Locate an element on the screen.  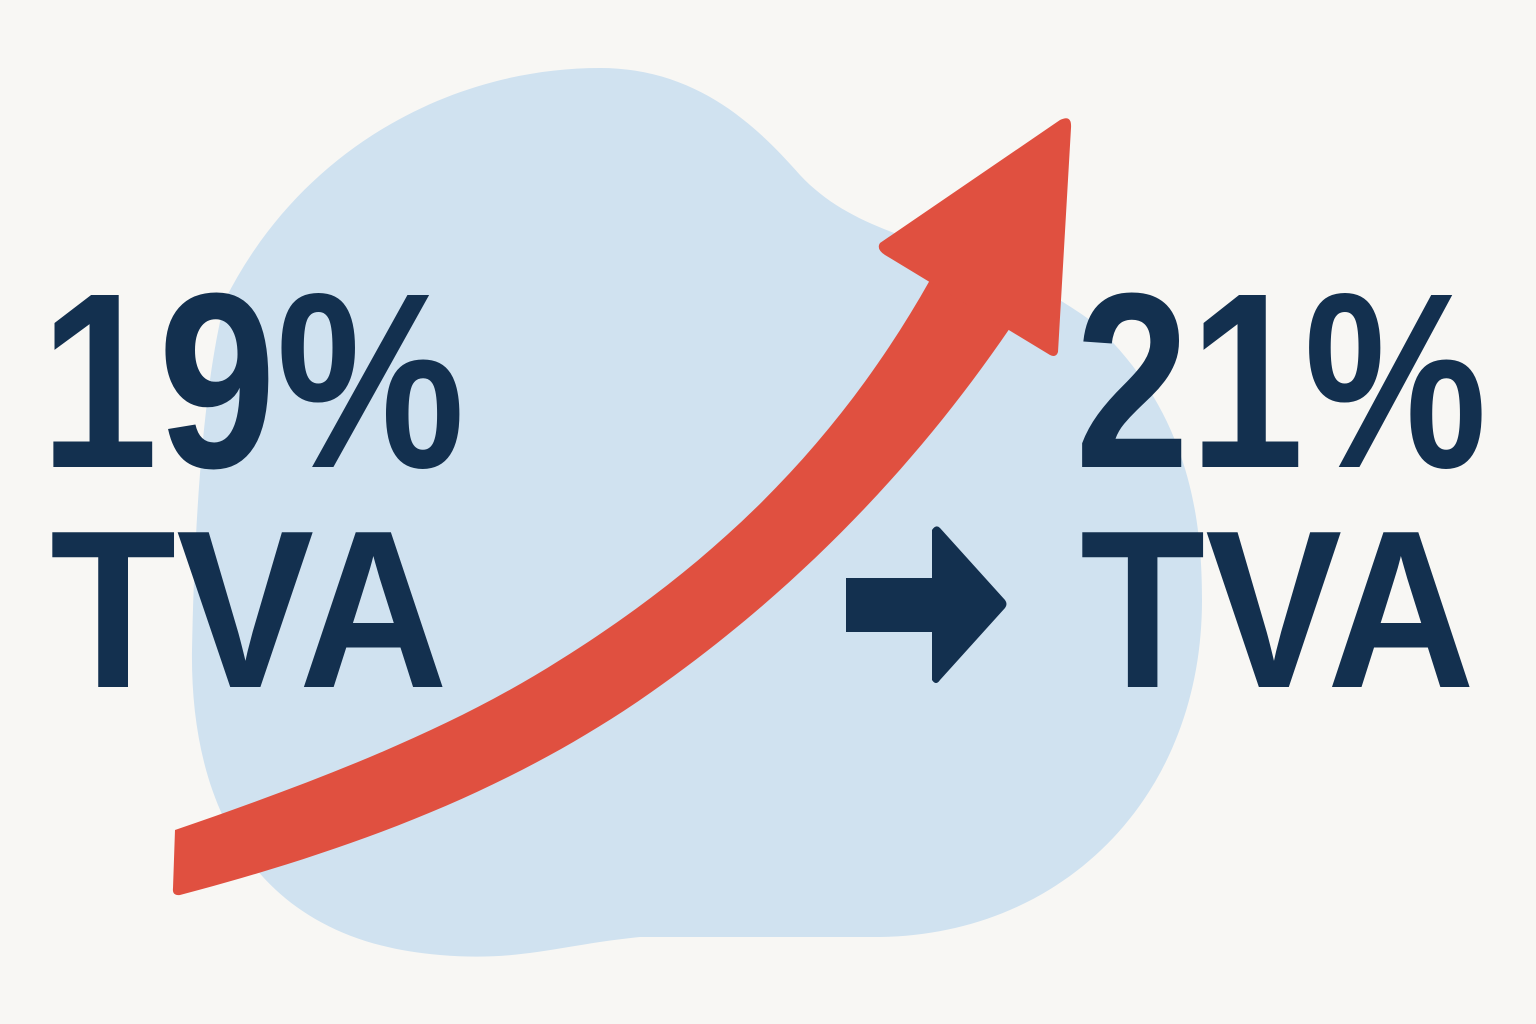
before-rate: 19% is located at coordinates (252, 380).